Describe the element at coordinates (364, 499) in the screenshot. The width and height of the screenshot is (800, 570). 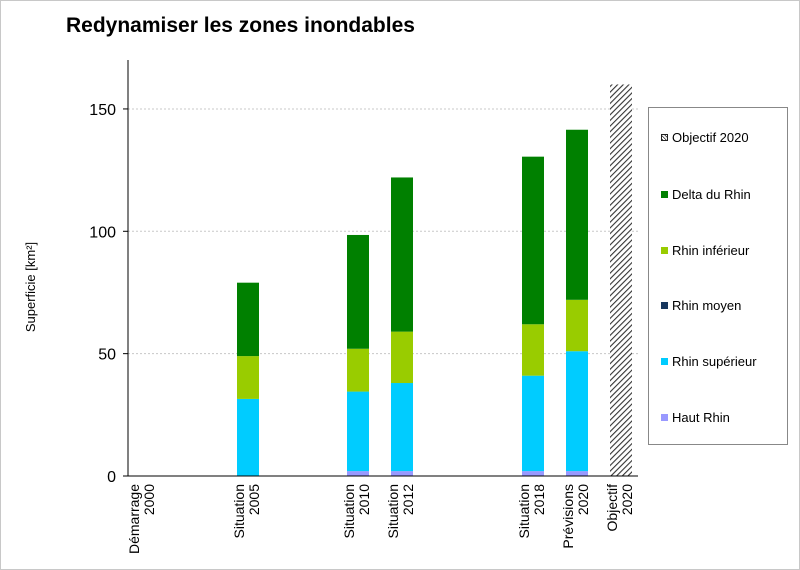
I see `x-tick-label: 2010` at that location.